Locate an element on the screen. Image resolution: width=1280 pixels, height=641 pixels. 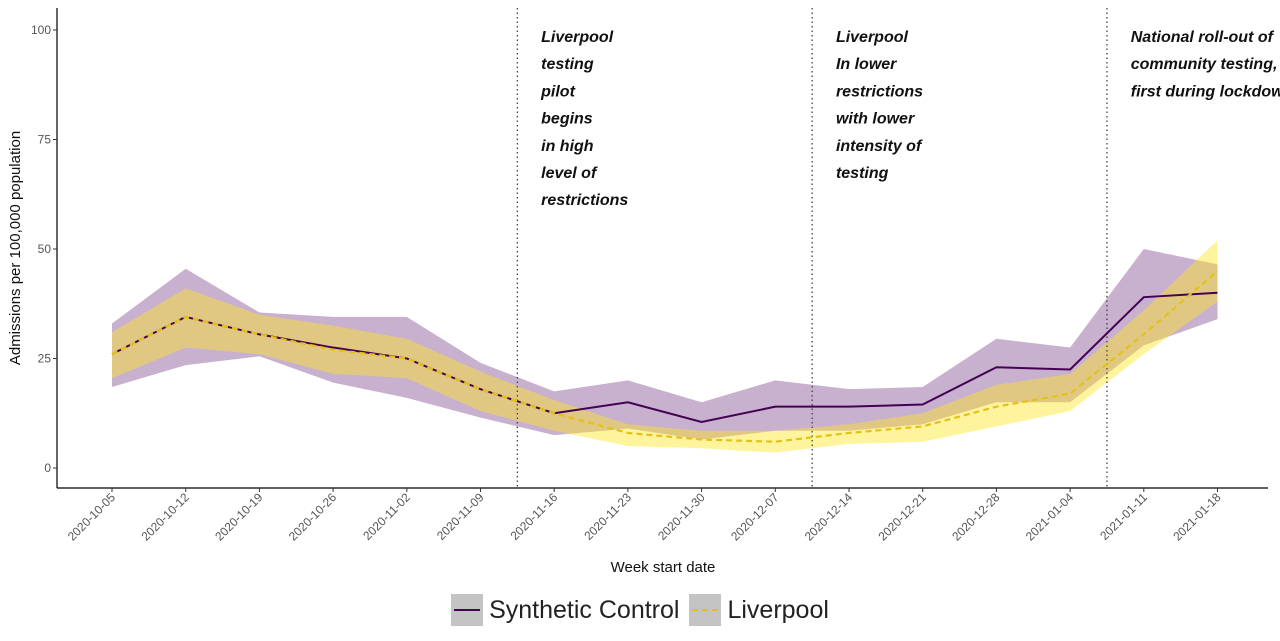
x-tick-label-2020-12-28: 2020-12-28 is located at coordinates (976, 517).